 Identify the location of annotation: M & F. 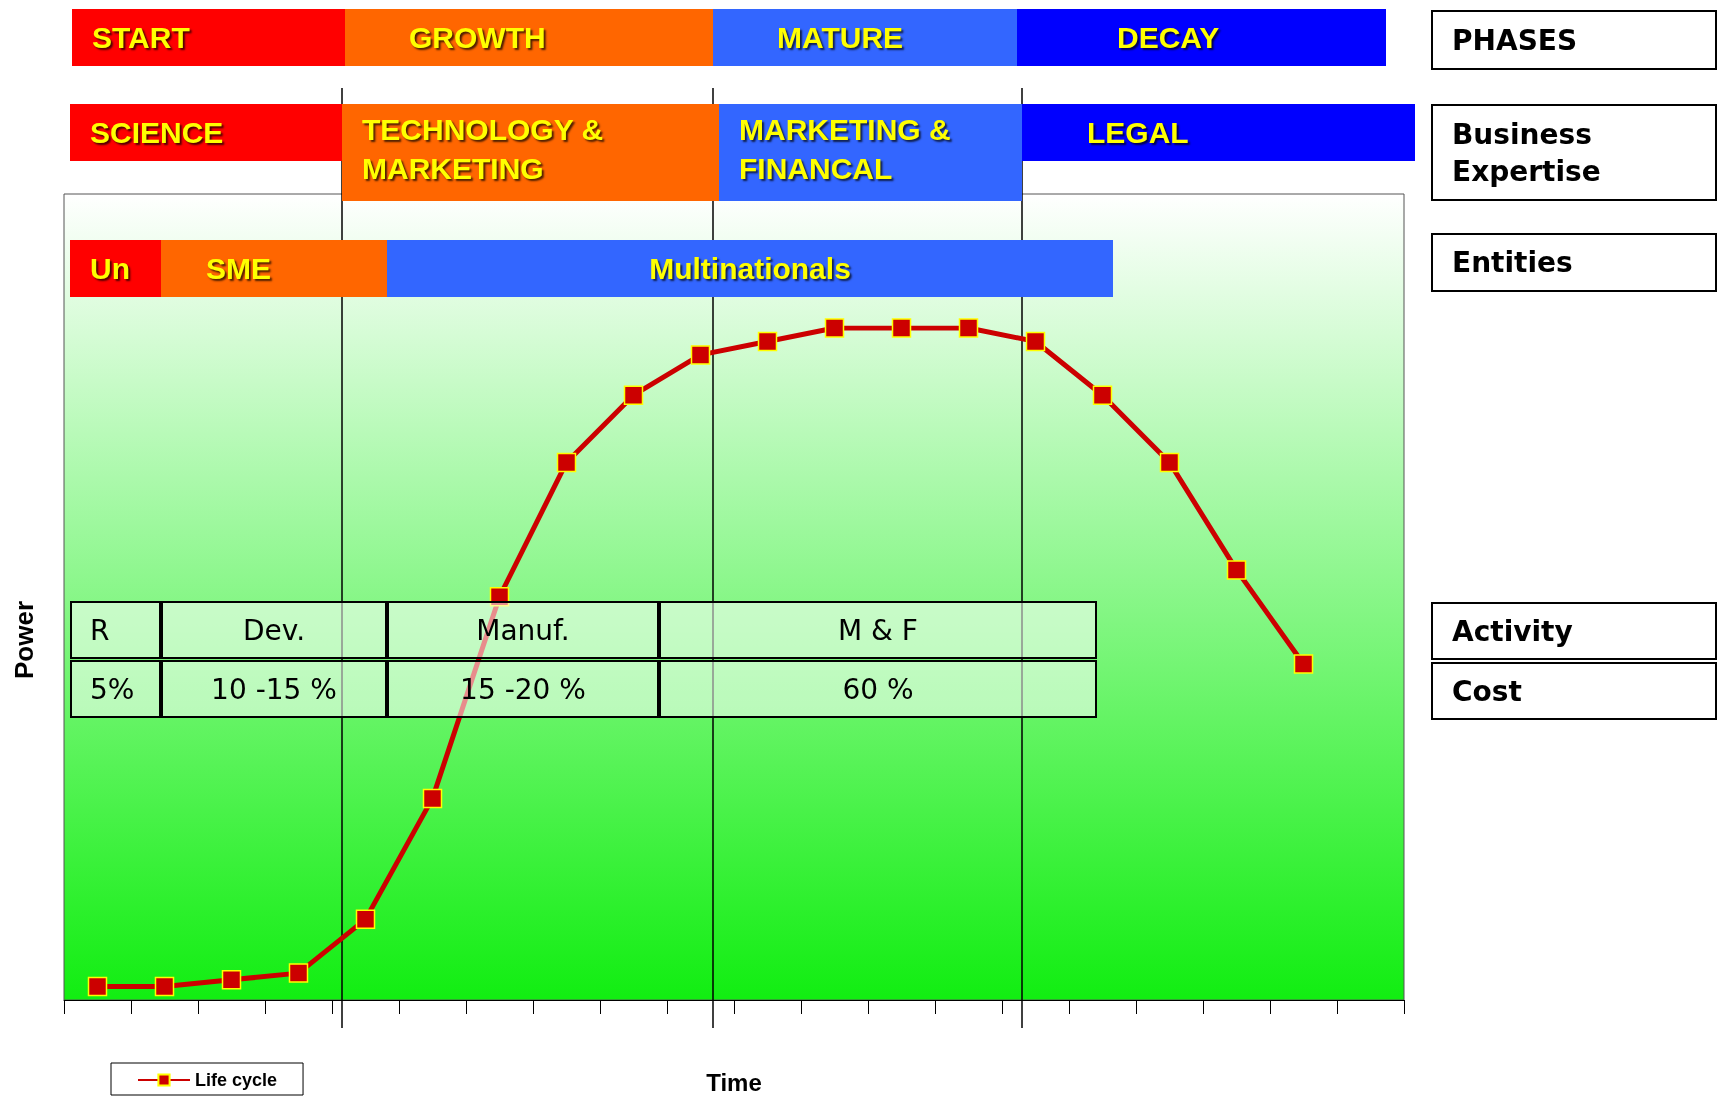
(878, 630).